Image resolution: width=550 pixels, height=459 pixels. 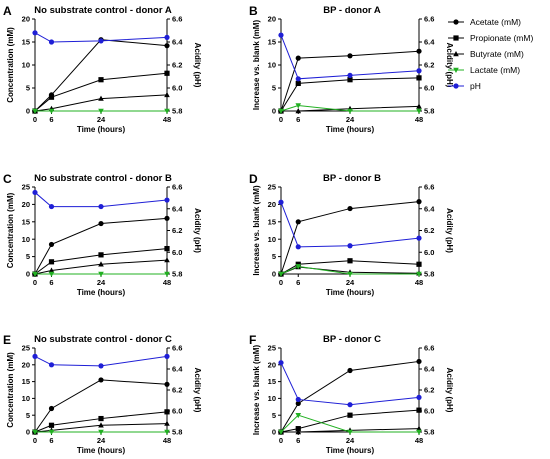 What do you see at coordinates (272, 348) in the screenshot?
I see `y-tick-label: 25` at bounding box center [272, 348].